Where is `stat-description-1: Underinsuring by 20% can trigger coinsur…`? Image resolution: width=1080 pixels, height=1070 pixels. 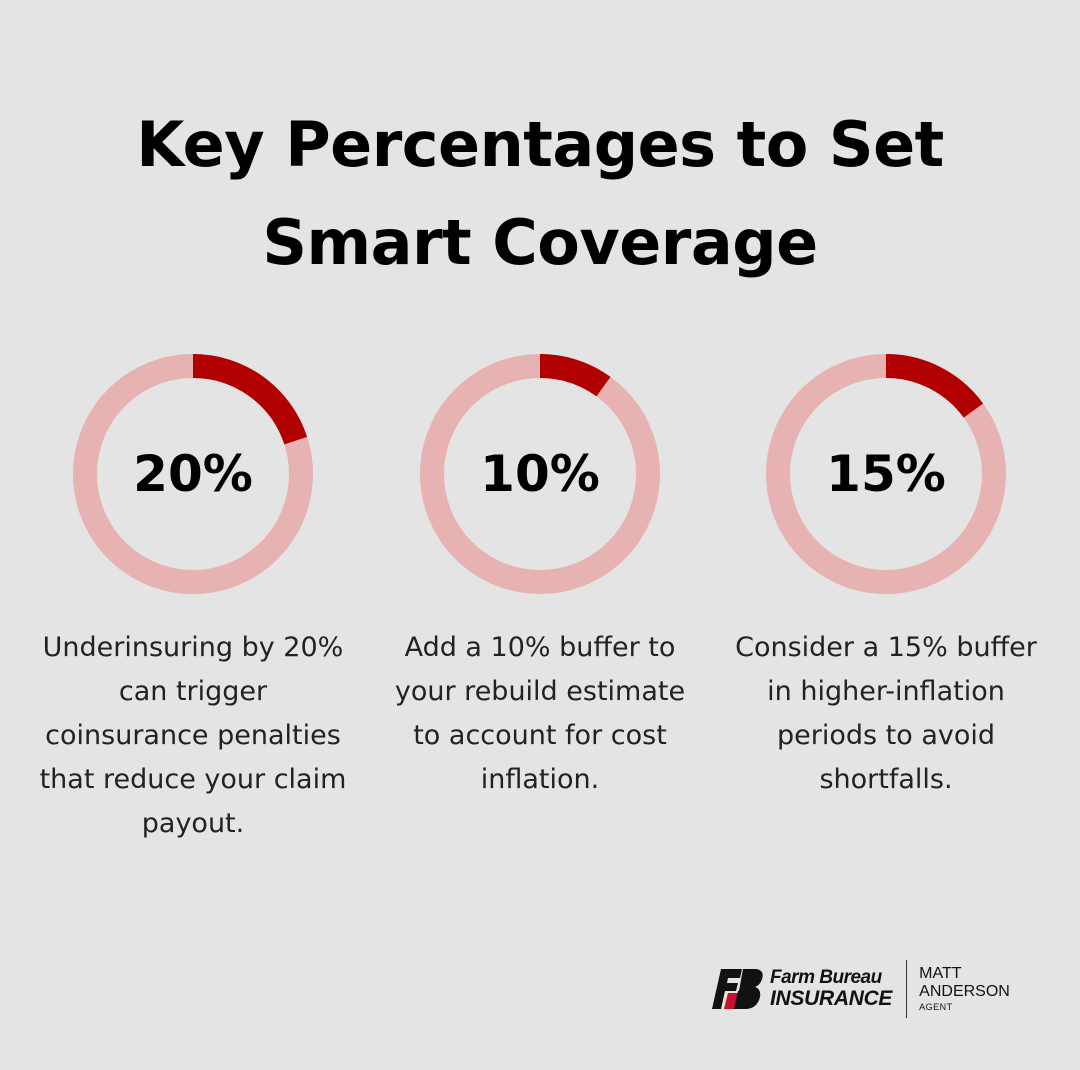 stat-description-1: Underinsuring by 20% can trigger coinsur… is located at coordinates (193, 735).